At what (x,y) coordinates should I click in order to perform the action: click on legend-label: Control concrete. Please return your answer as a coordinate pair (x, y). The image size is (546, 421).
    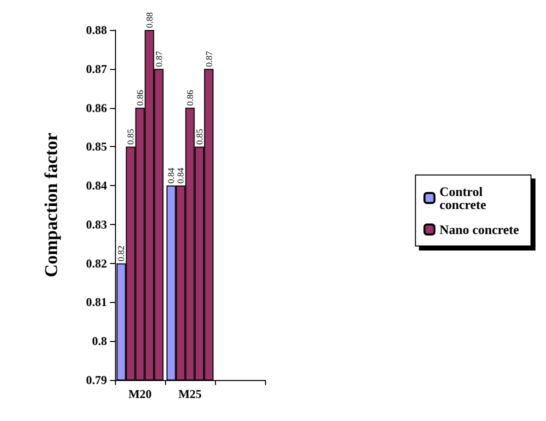
    Looking at the image, I should click on (462, 198).